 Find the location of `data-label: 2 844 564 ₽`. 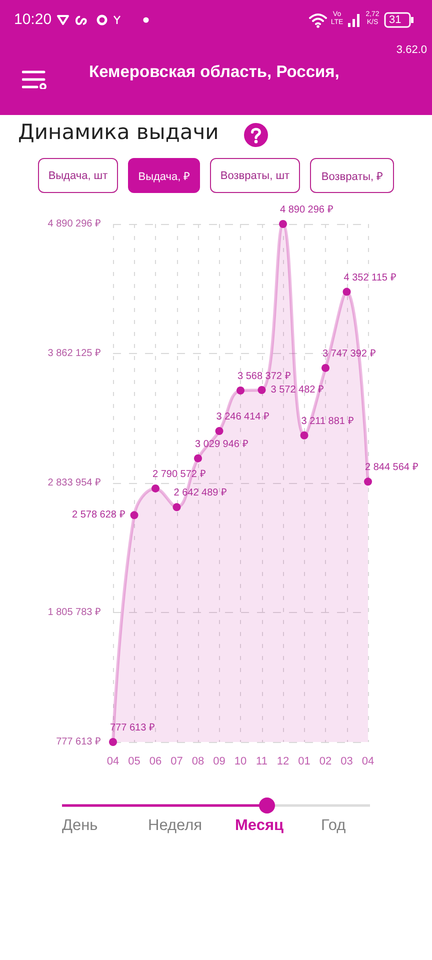

data-label: 2 844 564 ₽ is located at coordinates (391, 468).